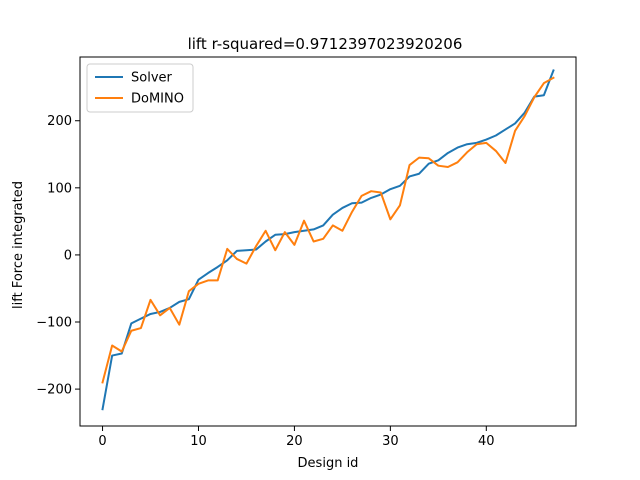 The width and height of the screenshot is (640, 480). What do you see at coordinates (328, 463) in the screenshot?
I see `x-axis-label: Design id` at bounding box center [328, 463].